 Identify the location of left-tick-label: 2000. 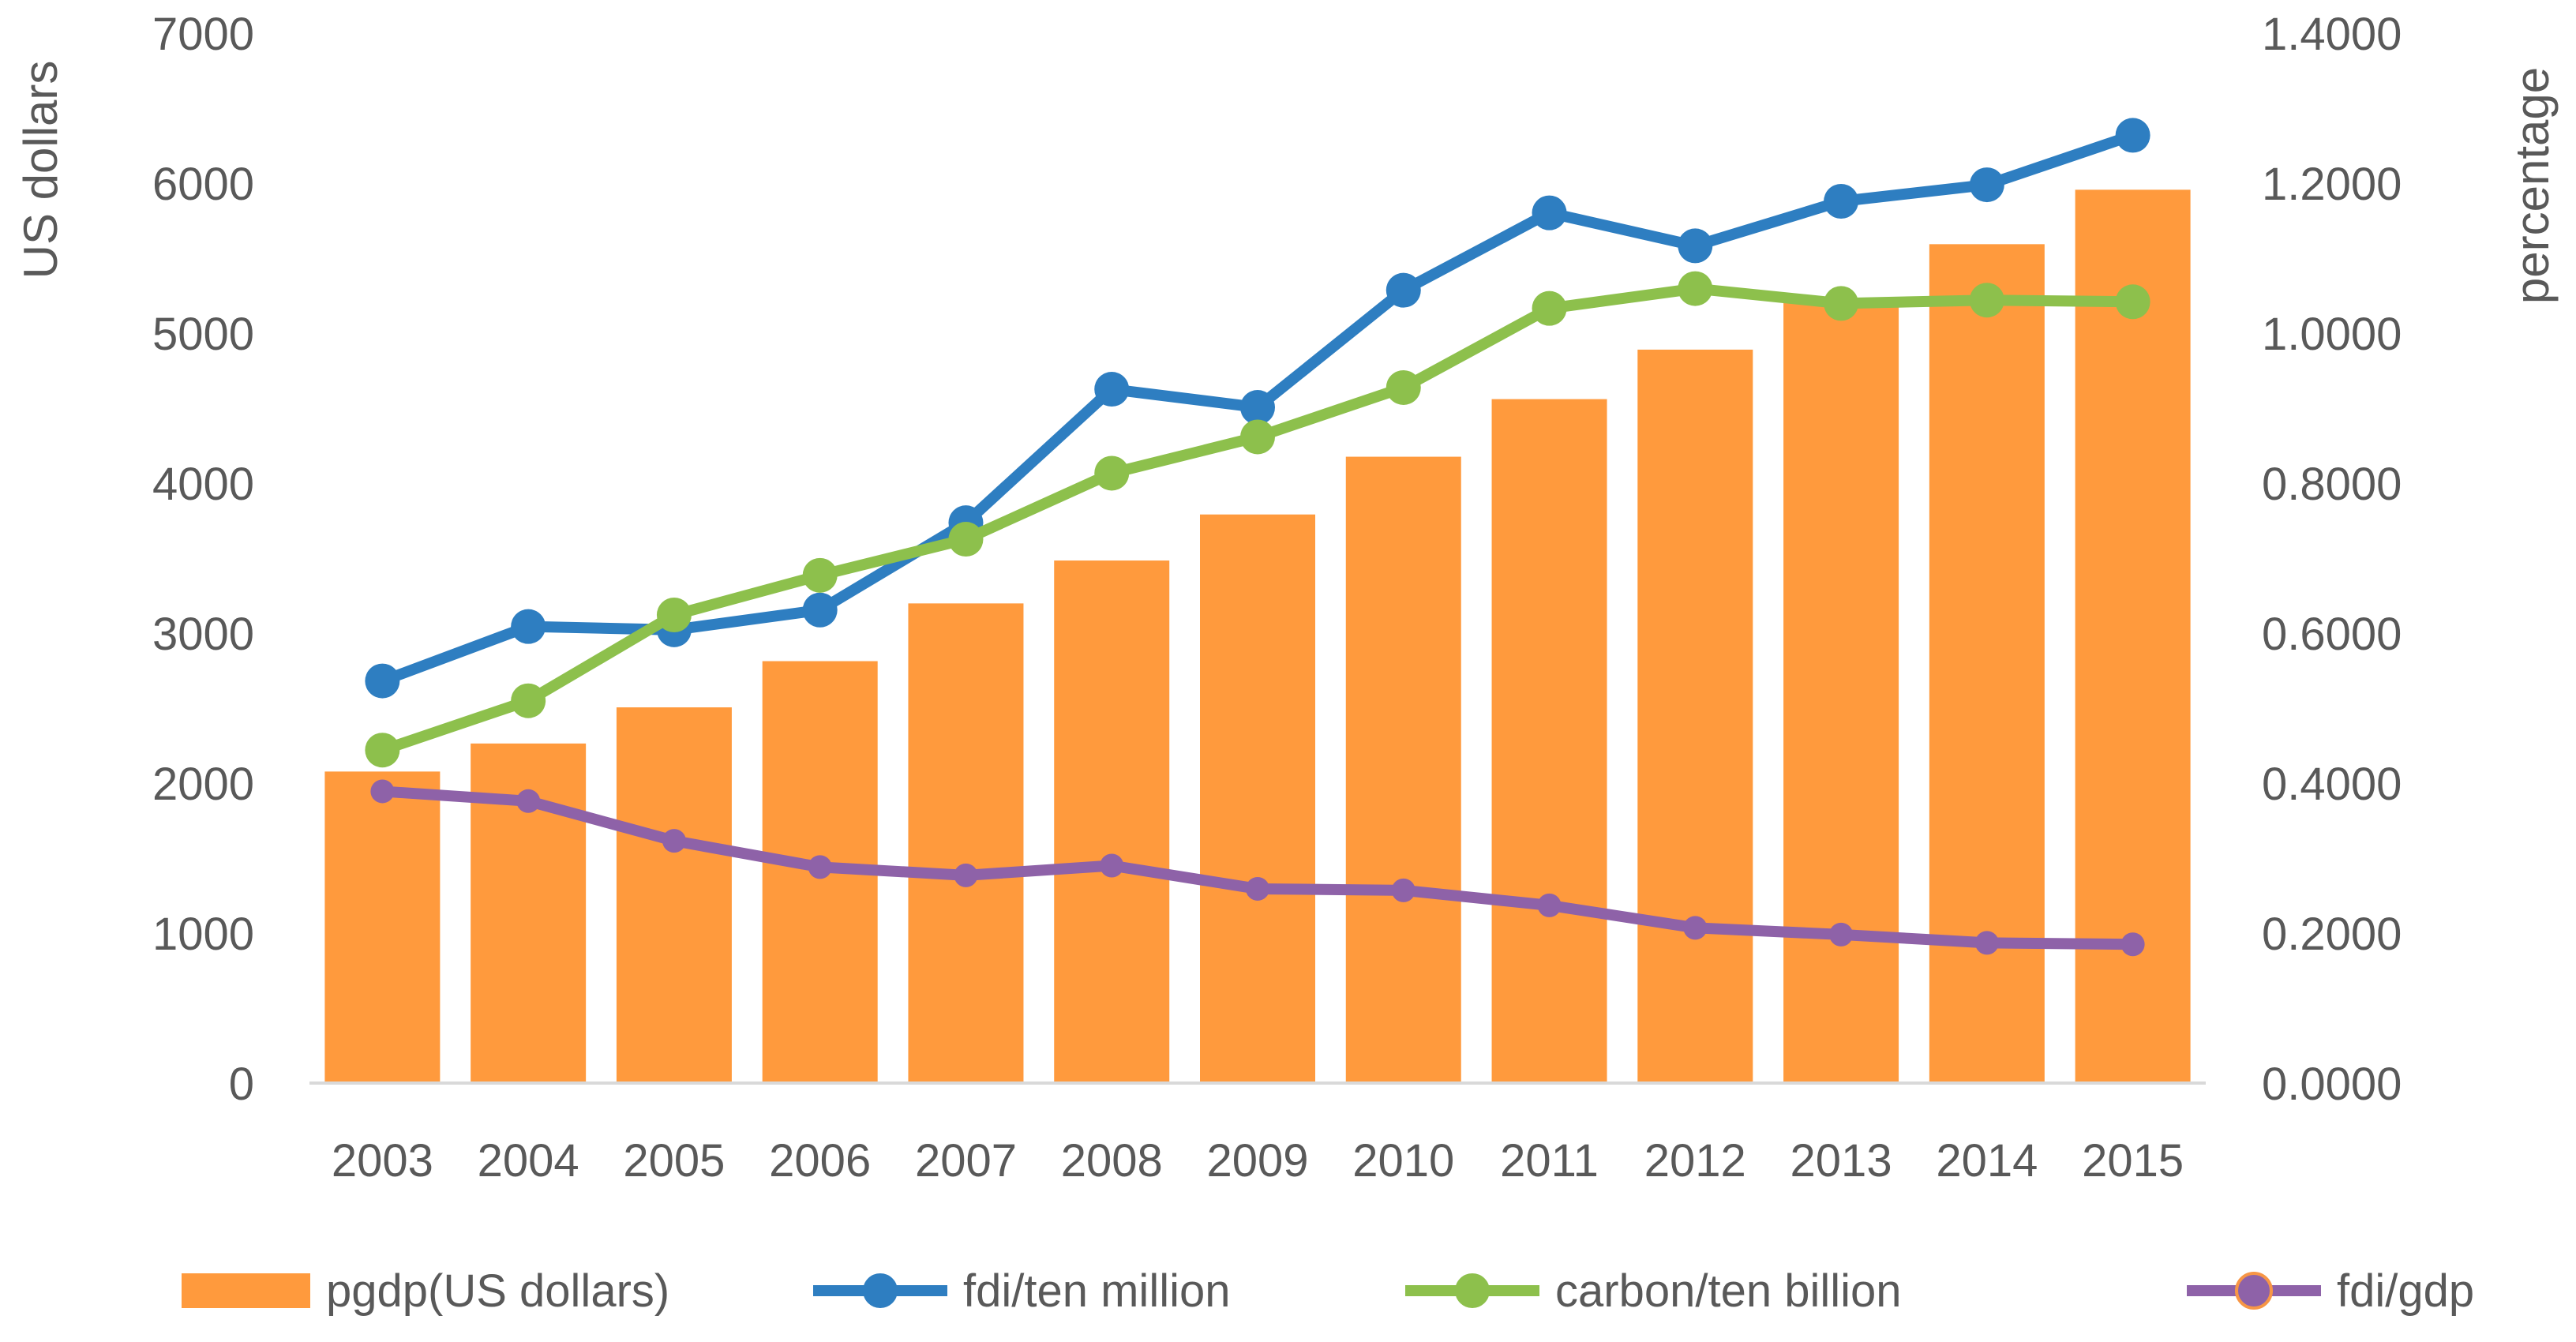
(203, 784).